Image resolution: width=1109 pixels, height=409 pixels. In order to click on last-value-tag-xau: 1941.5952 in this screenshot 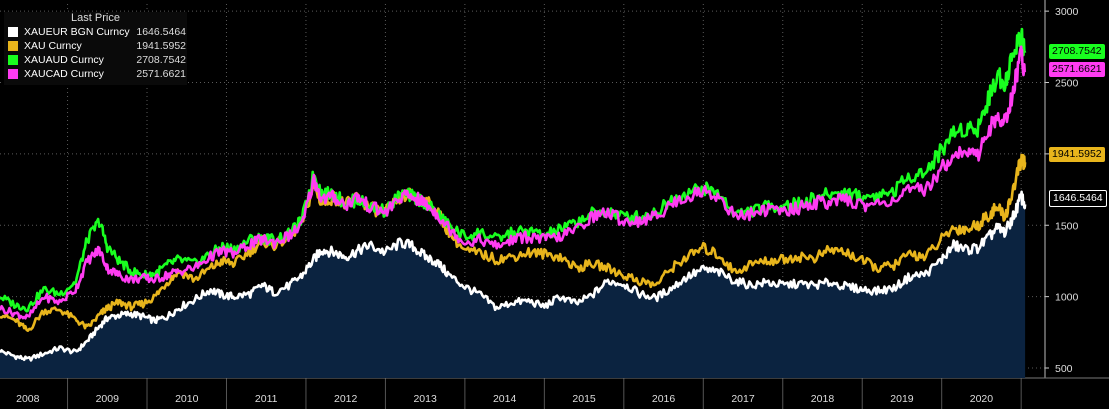, I will do `click(1077, 154)`.